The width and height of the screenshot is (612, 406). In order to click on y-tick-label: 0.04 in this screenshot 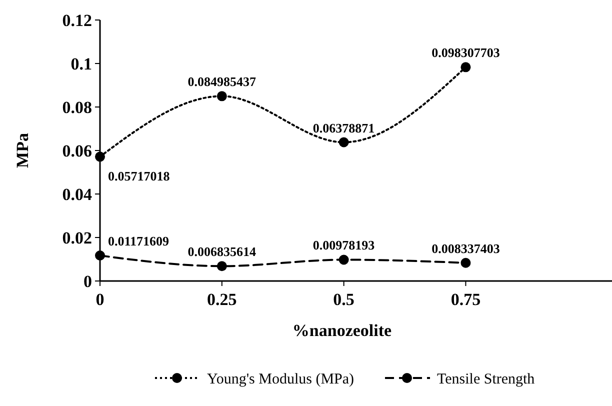, I will do `click(77, 194)`.